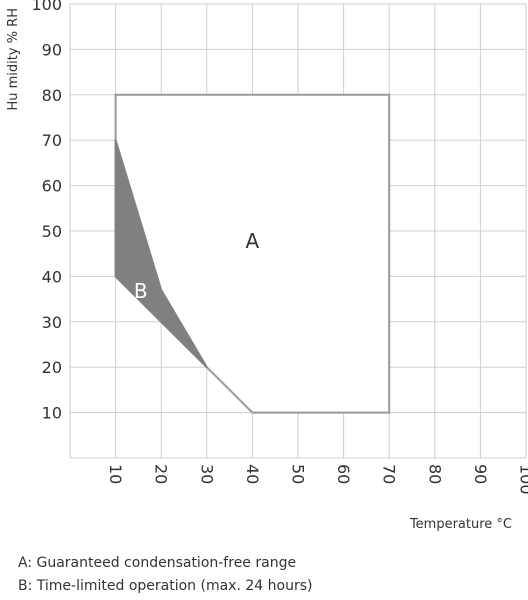  Describe the element at coordinates (197, 266) in the screenshot. I see `region-labels: AB` at that location.